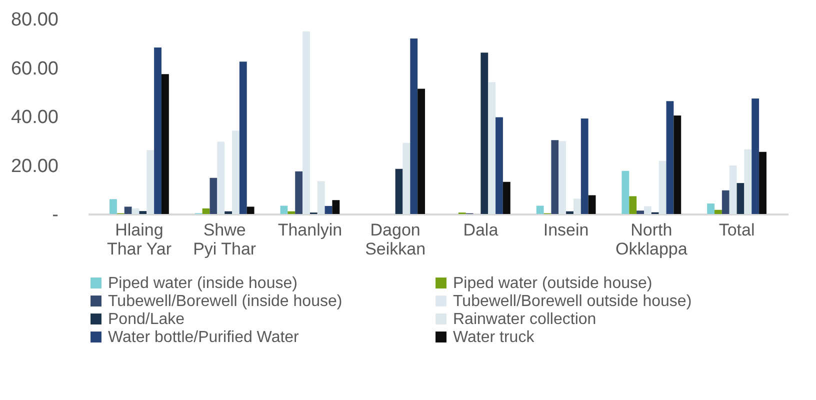  Describe the element at coordinates (524, 319) in the screenshot. I see `legend-label: Rainwater collection` at that location.